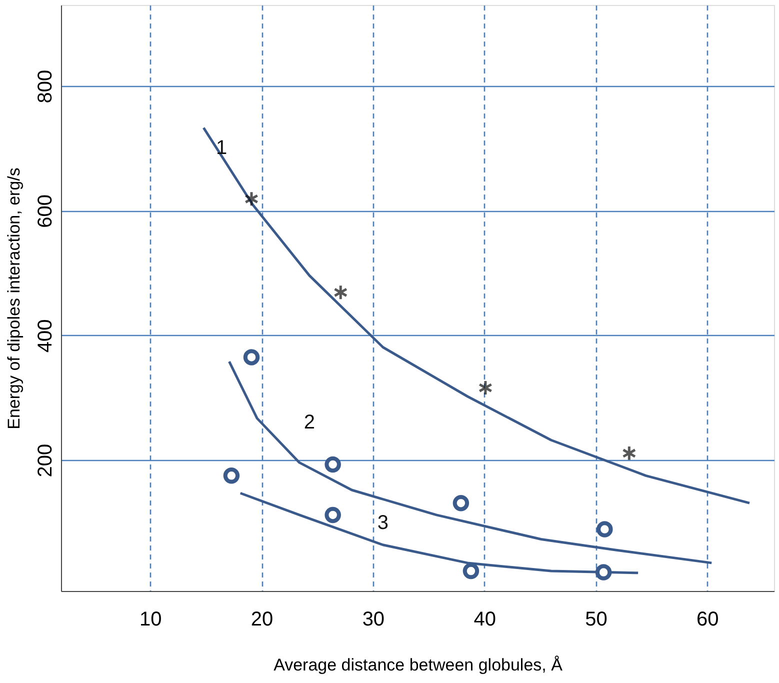 Image resolution: width=779 pixels, height=683 pixels. I want to click on series-label: 2, so click(309, 423).